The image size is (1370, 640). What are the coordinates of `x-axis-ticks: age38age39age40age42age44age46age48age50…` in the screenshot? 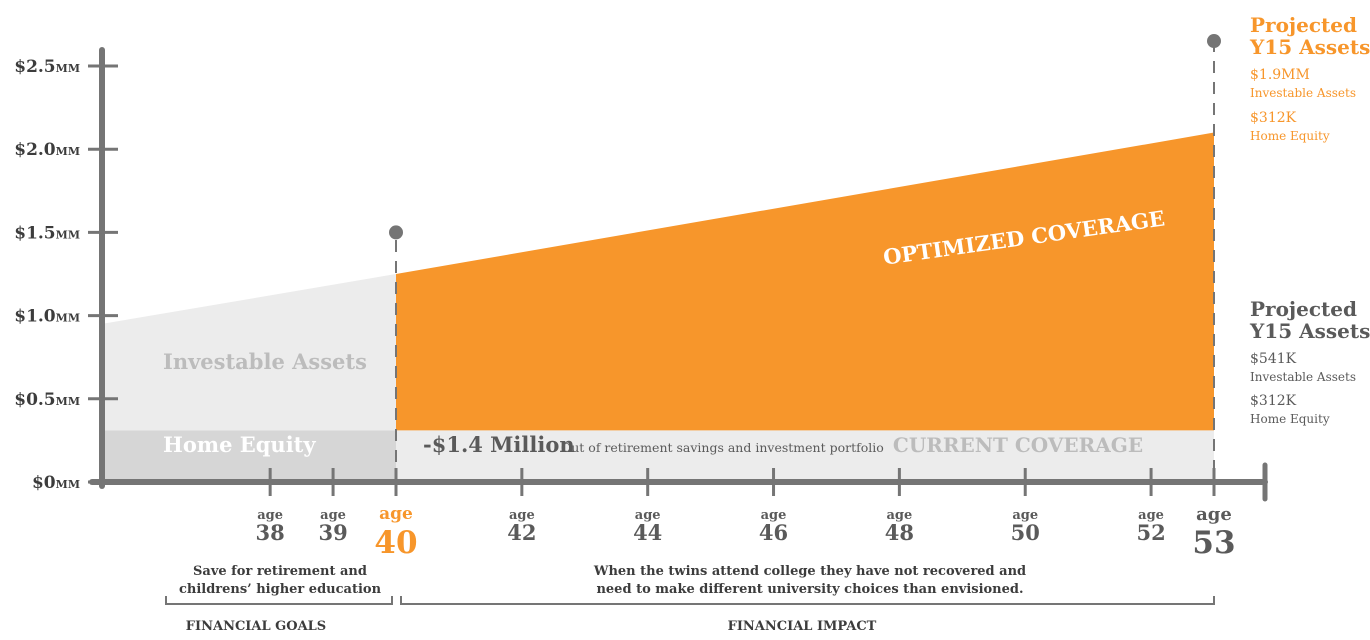 It's located at (762, 511).